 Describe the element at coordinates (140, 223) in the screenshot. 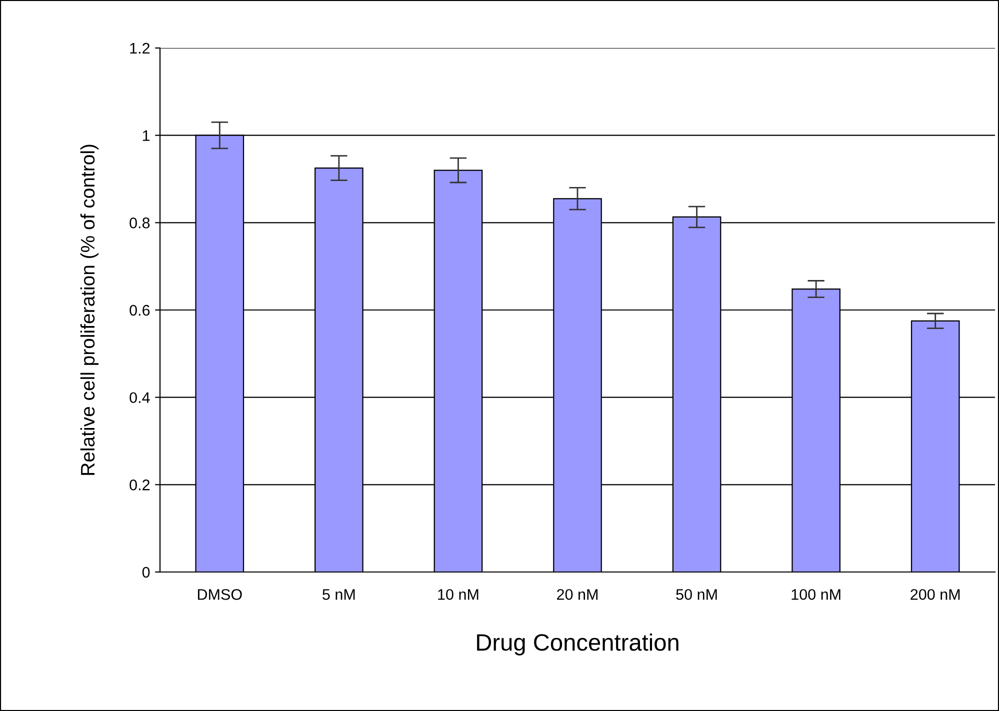

I see `y-tick-label: 0.8` at that location.